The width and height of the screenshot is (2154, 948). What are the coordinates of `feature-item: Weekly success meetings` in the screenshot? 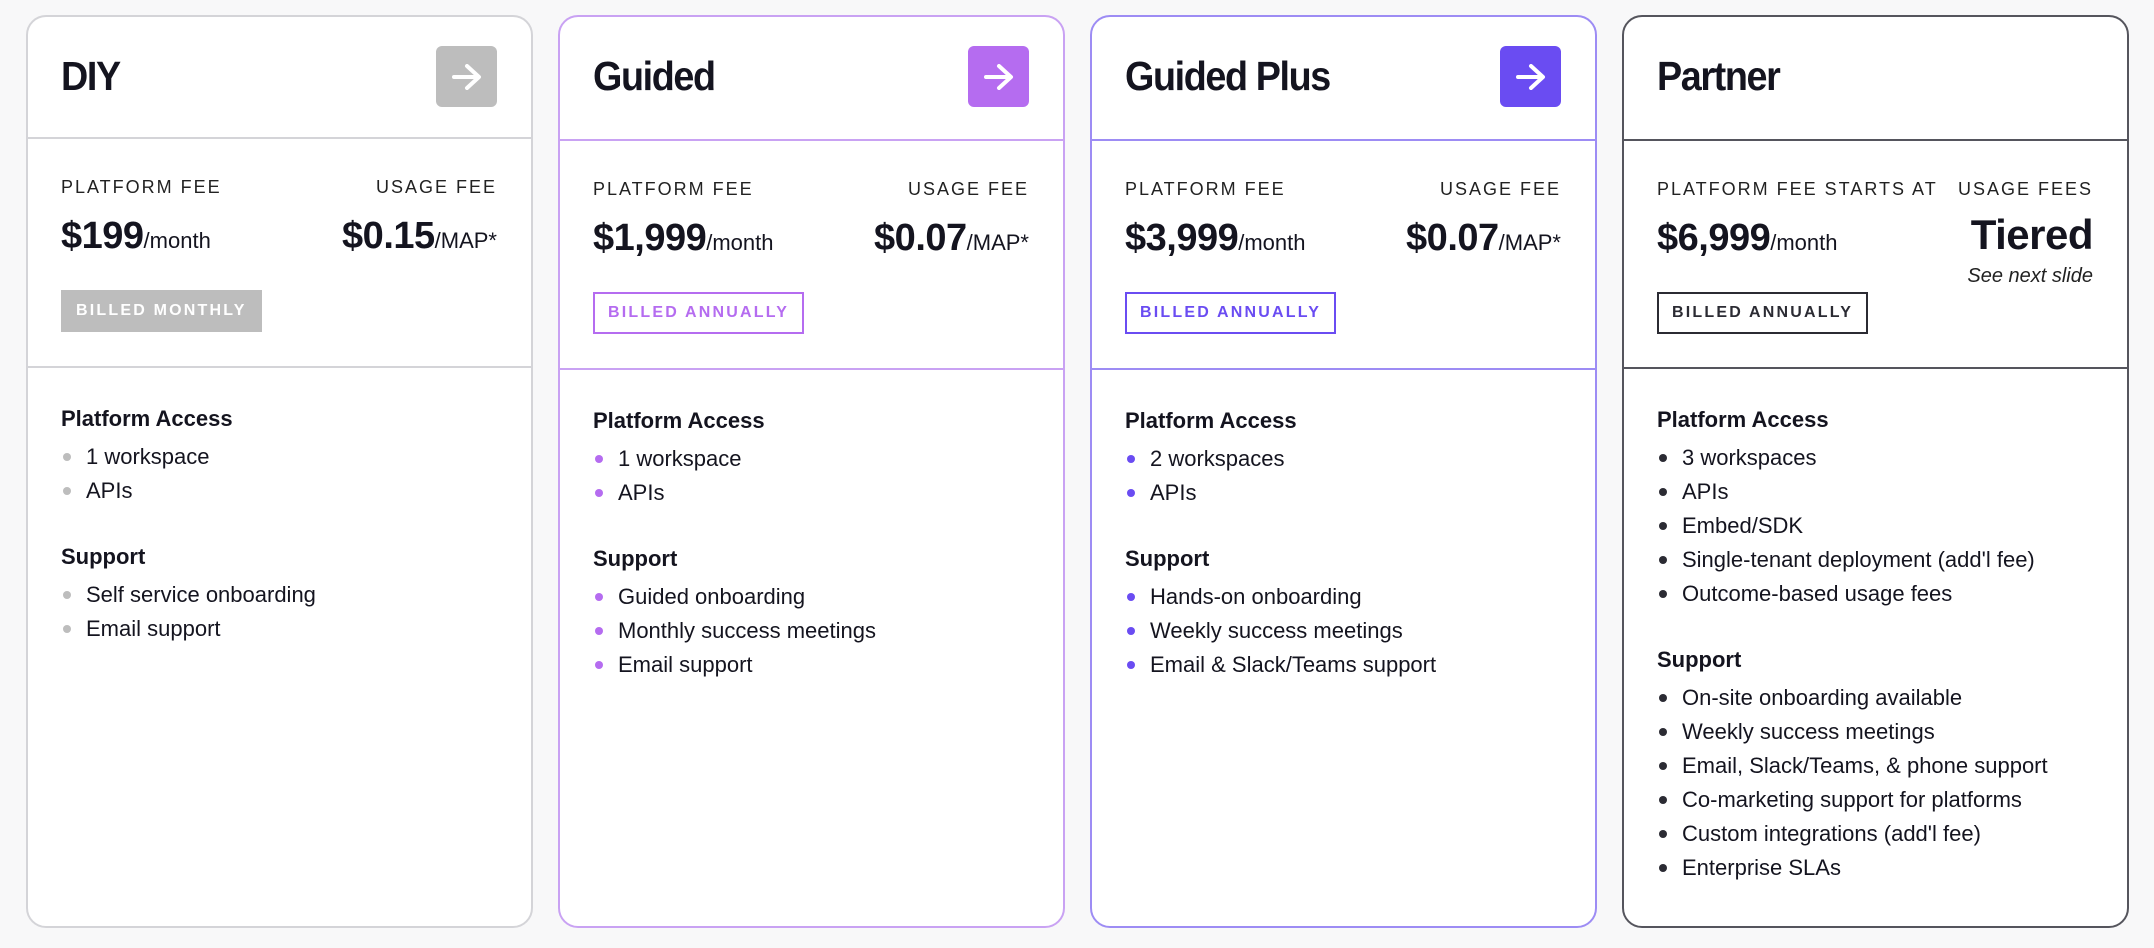 It's located at (1875, 732).